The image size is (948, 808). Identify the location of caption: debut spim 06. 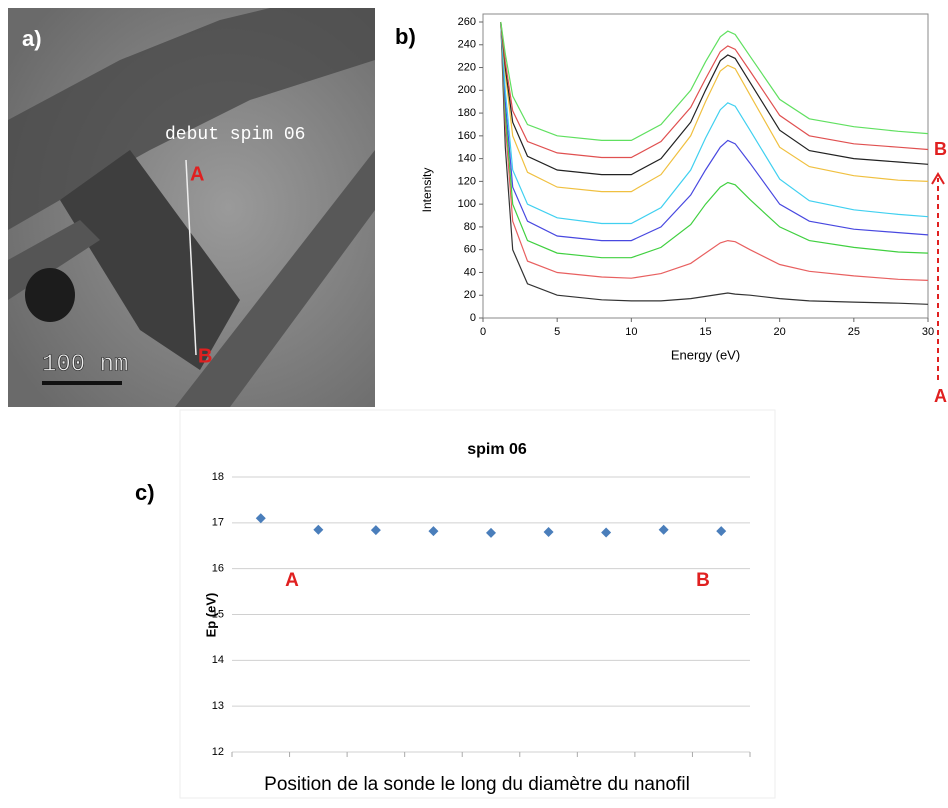
(235, 135).